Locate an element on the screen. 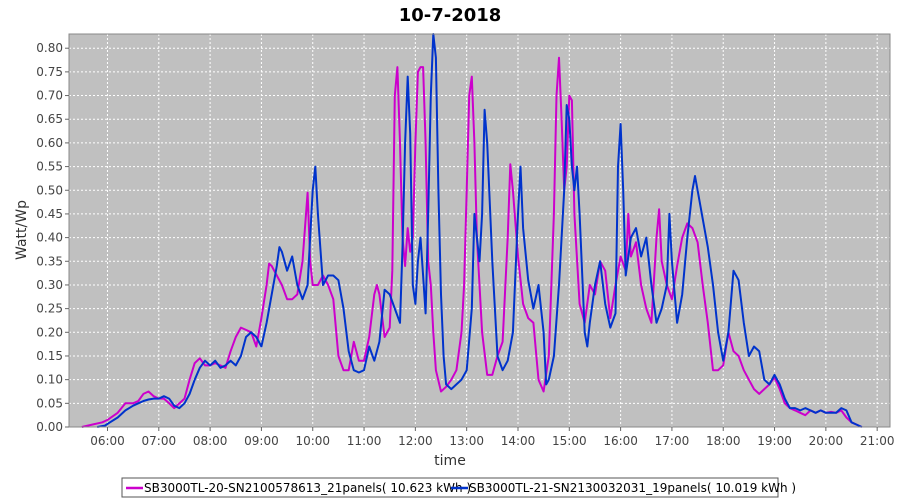  y-axis-label: Watt/Wp is located at coordinates (22, 230).